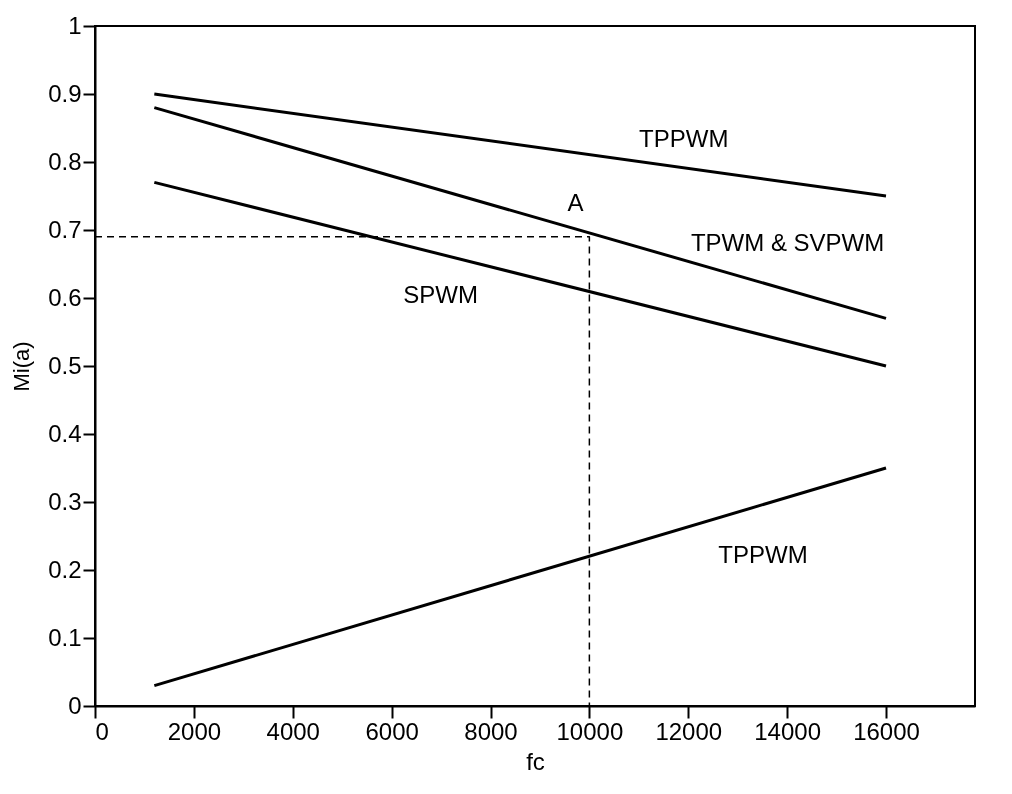  Describe the element at coordinates (440, 294) in the screenshot. I see `annotation: SPWM` at that location.